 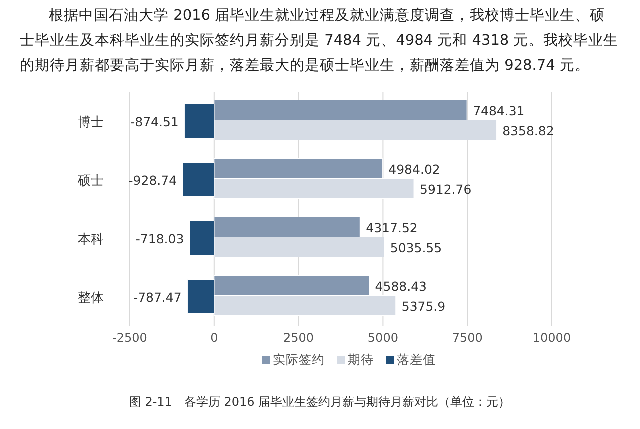 I want to click on text: 图 2-11 各学历 2016 届毕业生签约月薪与期待月薪对比（单位：元）, so click(x=320, y=402).